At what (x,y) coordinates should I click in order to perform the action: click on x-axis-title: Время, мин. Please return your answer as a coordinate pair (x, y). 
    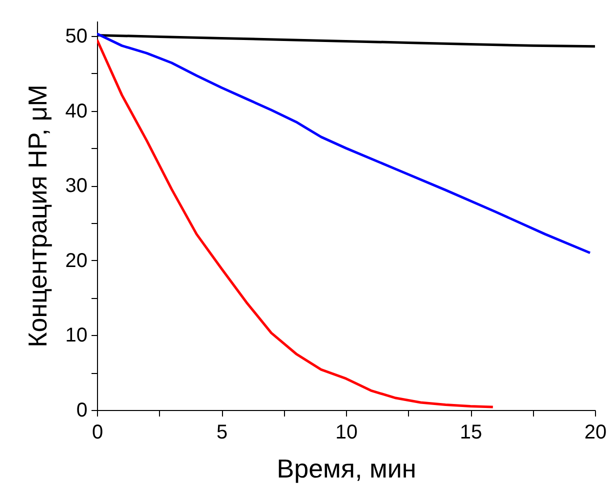
    Looking at the image, I should click on (346, 469).